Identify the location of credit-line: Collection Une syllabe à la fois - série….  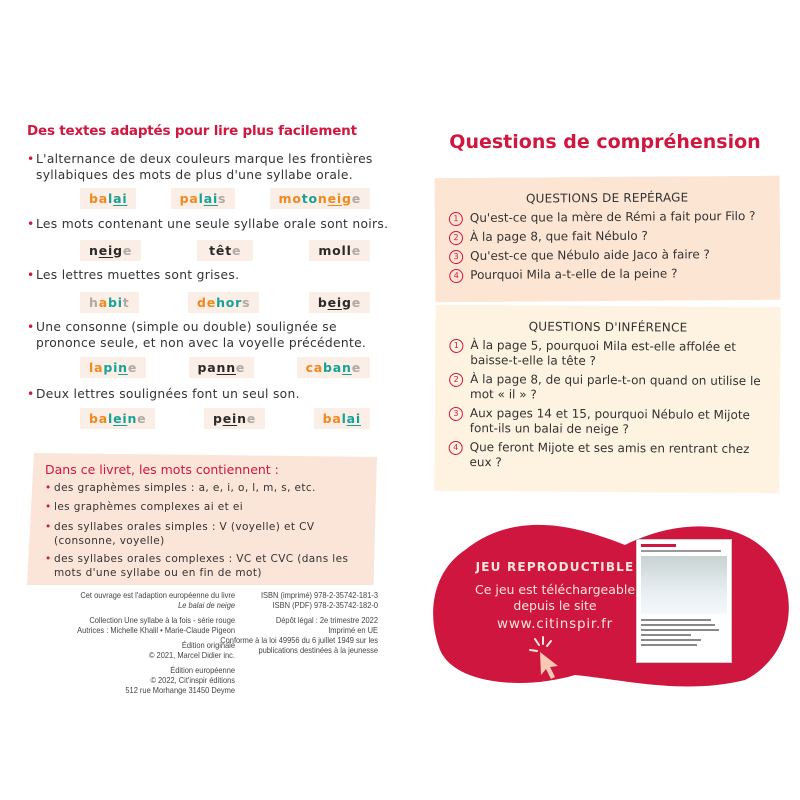
(162, 620).